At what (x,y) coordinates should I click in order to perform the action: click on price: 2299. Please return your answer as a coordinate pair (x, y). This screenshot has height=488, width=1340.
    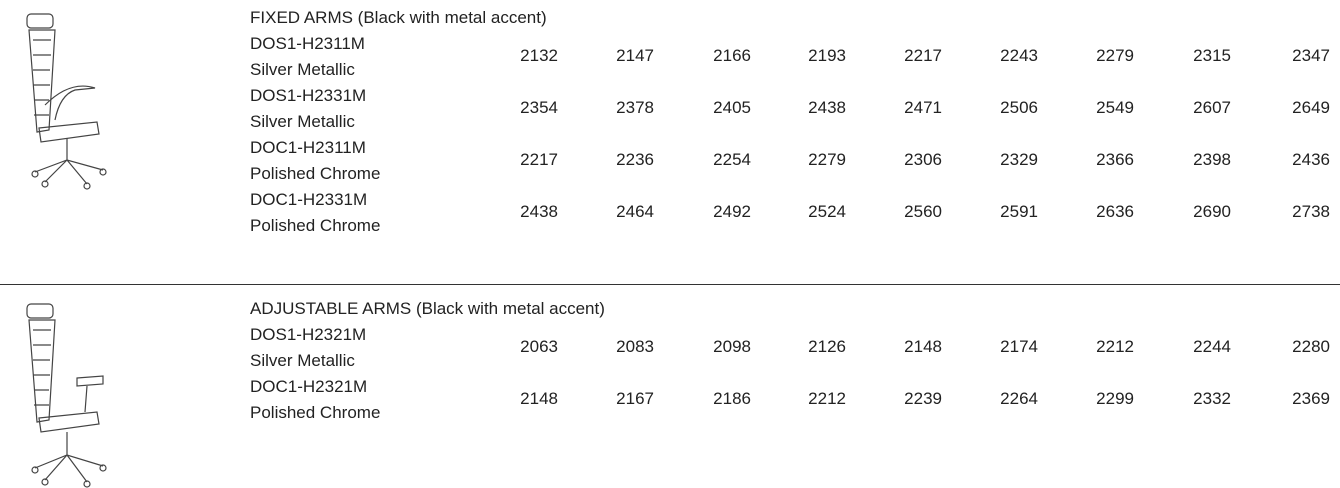
    Looking at the image, I should click on (1115, 398).